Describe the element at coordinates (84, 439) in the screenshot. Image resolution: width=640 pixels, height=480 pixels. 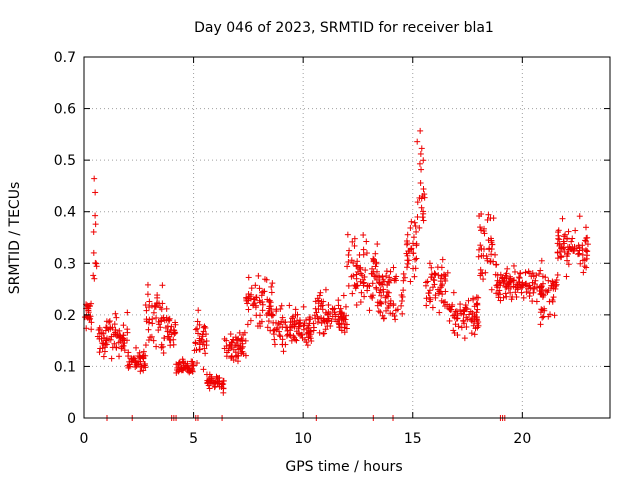
I see `x-tick-label: 0` at that location.